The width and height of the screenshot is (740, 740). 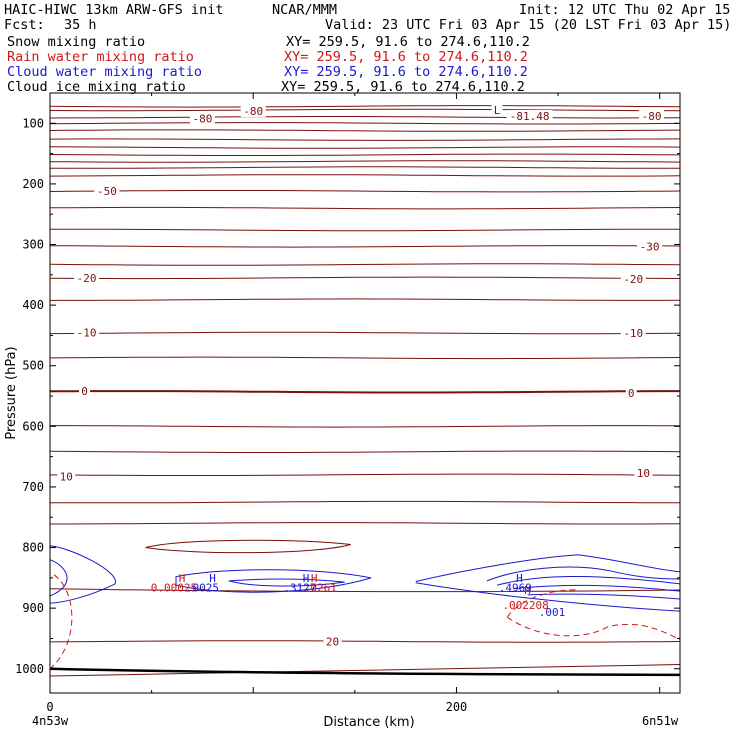 What do you see at coordinates (625, 10) in the screenshot?
I see `init-time: Init: 12 UTC Thu 02 Apr 15` at bounding box center [625, 10].